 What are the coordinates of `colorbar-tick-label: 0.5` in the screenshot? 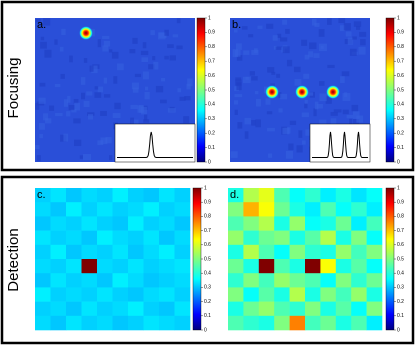 It's located at (211, 90).